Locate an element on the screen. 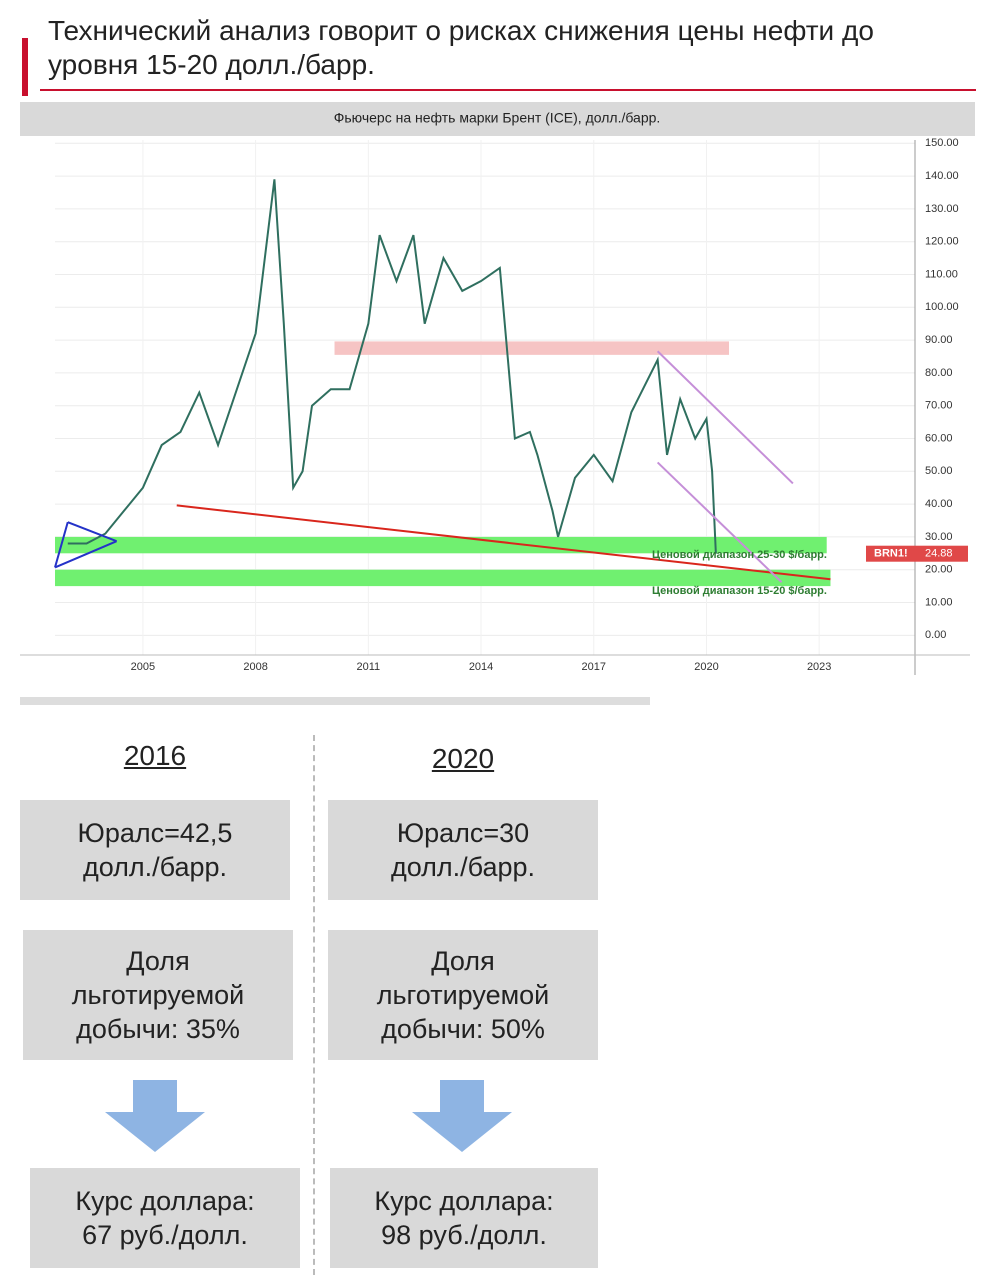 This screenshot has width=999, height=1278. accent-bar is located at coordinates (25, 67).